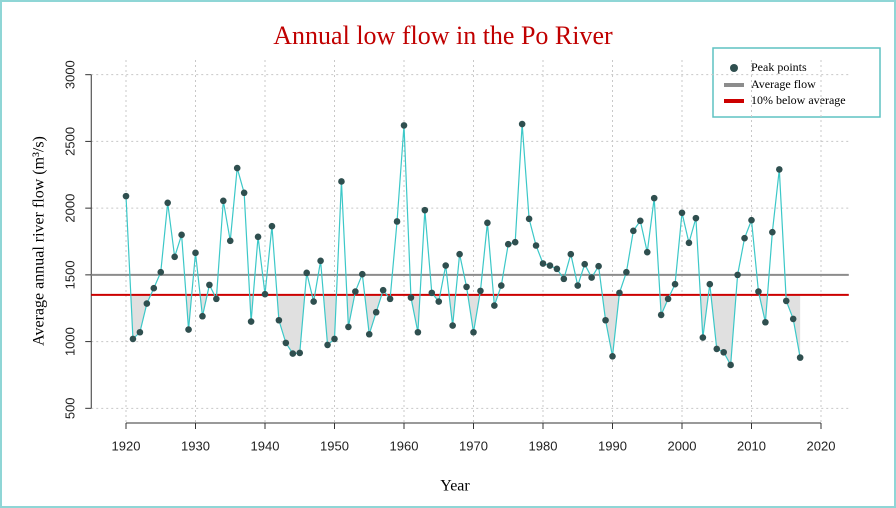 The height and width of the screenshot is (508, 896). What do you see at coordinates (334, 445) in the screenshot?
I see `x-tick-label: 1950` at bounding box center [334, 445].